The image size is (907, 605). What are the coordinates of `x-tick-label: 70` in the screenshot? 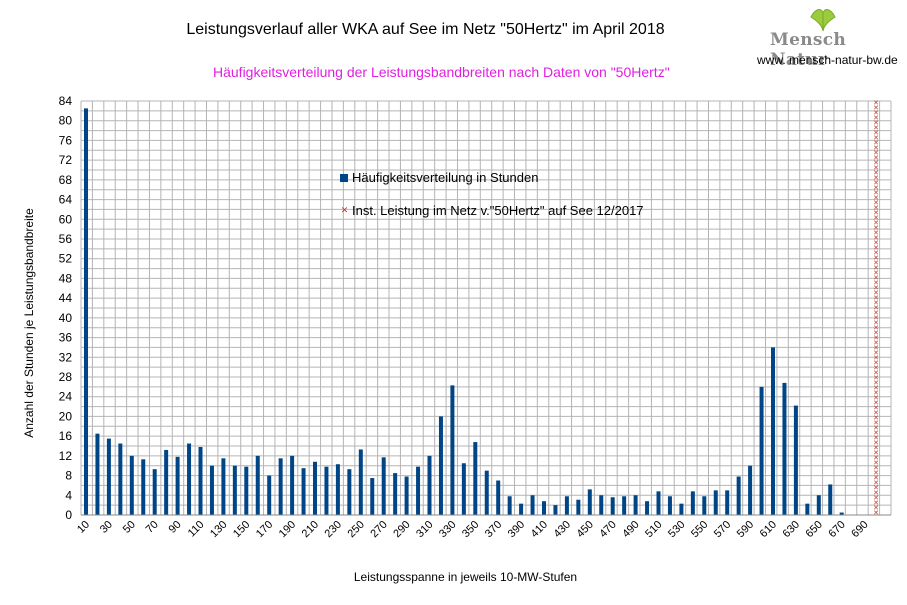 It's located at (152, 527).